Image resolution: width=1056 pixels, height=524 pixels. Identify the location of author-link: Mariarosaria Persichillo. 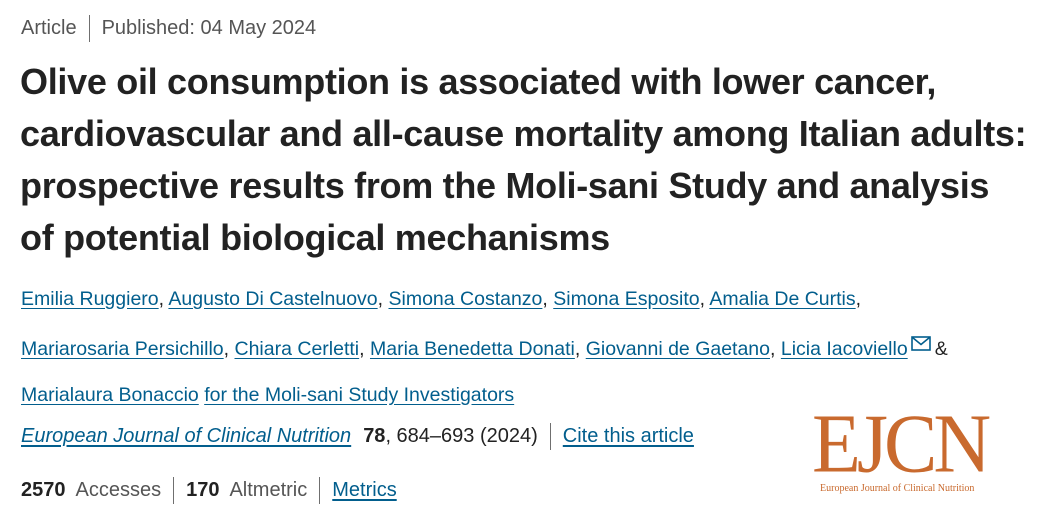
(122, 349).